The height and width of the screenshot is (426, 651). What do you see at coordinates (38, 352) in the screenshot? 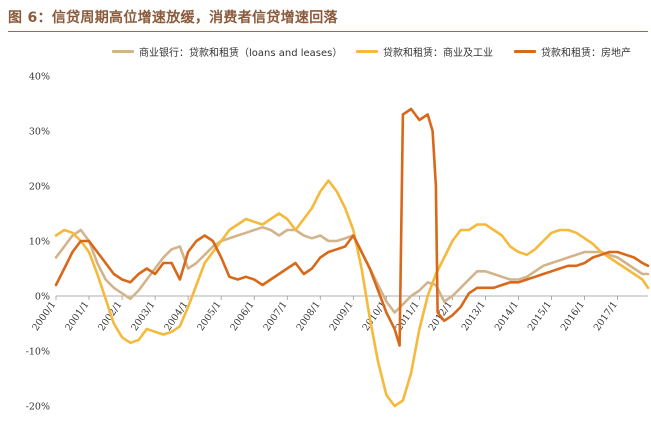
I see `y-tick-label: -10%` at bounding box center [38, 352].